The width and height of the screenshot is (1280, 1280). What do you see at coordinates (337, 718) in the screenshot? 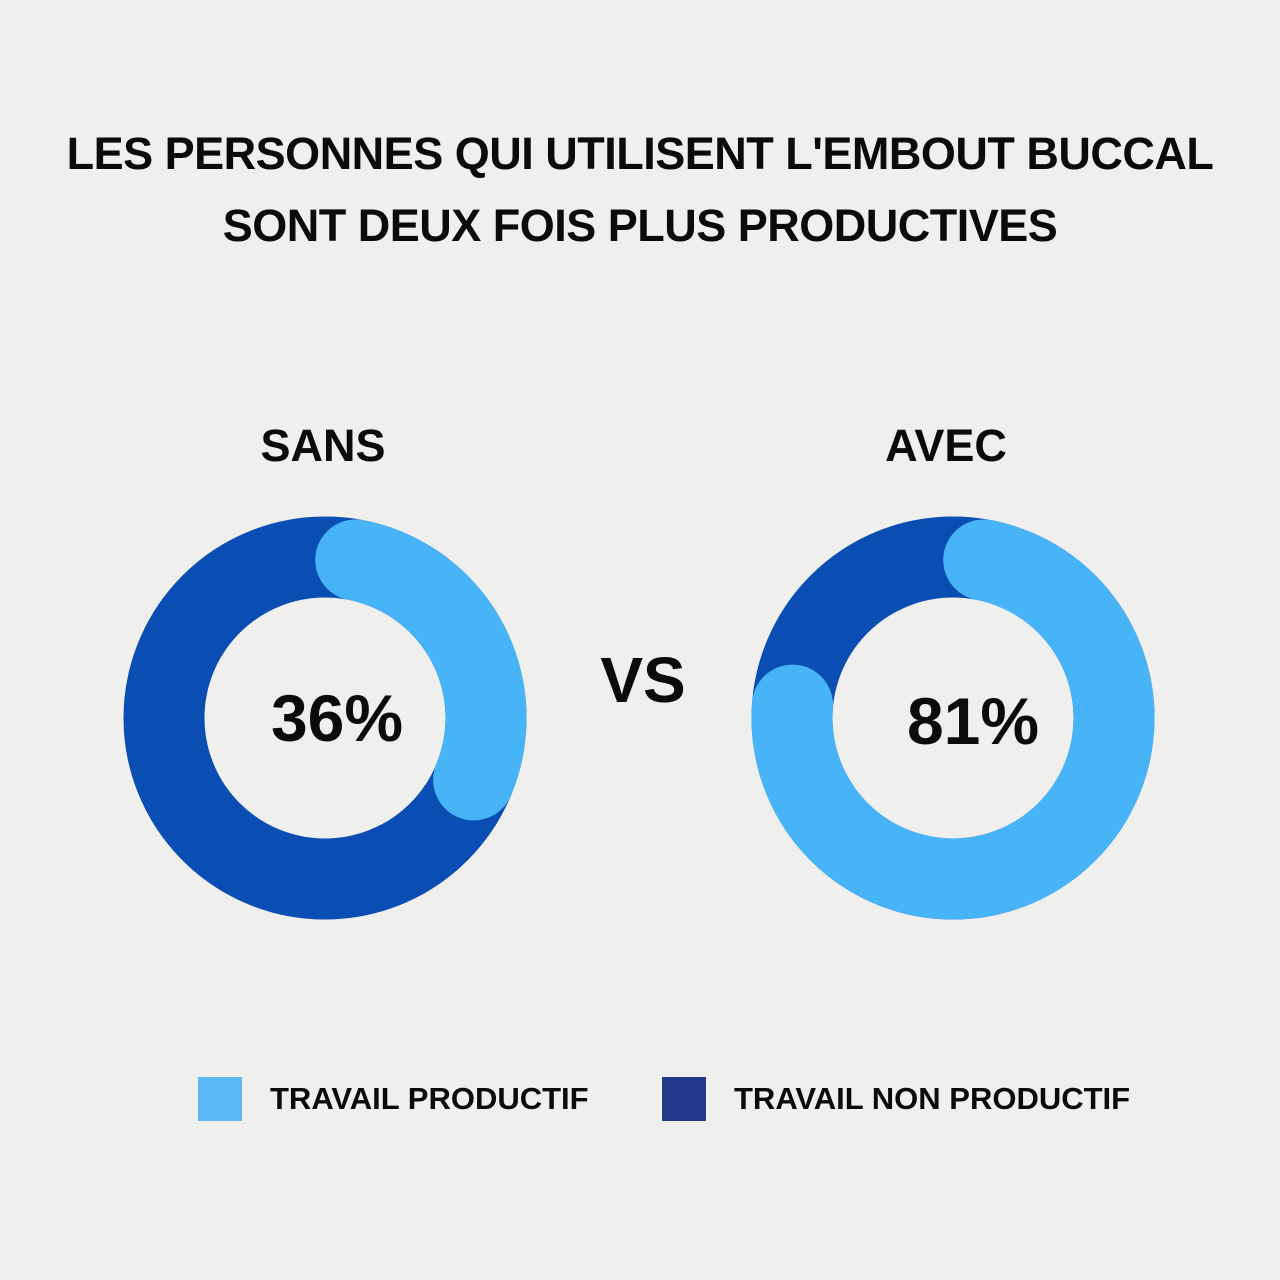
I see `sans-percentage: 36%` at bounding box center [337, 718].